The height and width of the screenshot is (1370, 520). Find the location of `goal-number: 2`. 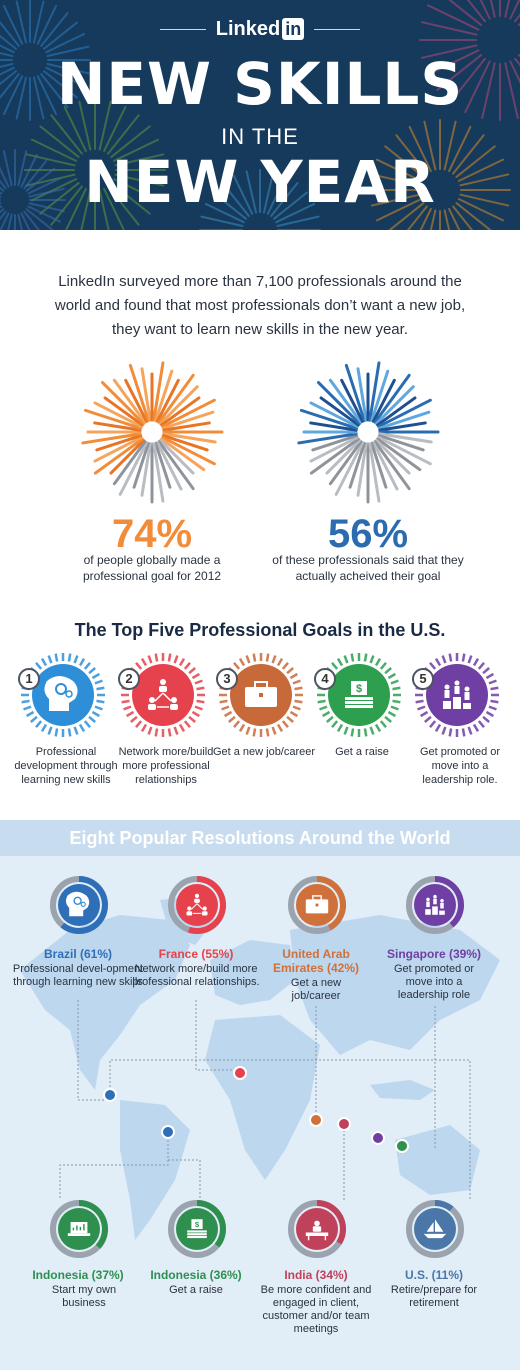

goal-number: 2 is located at coordinates (129, 679).